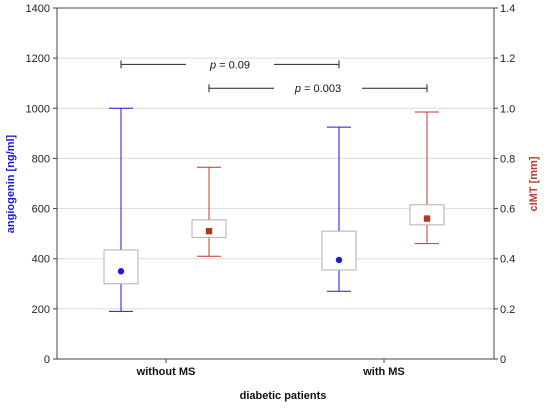 The image size is (550, 409). Describe the element at coordinates (166, 372) in the screenshot. I see `category-label: without MS` at that location.